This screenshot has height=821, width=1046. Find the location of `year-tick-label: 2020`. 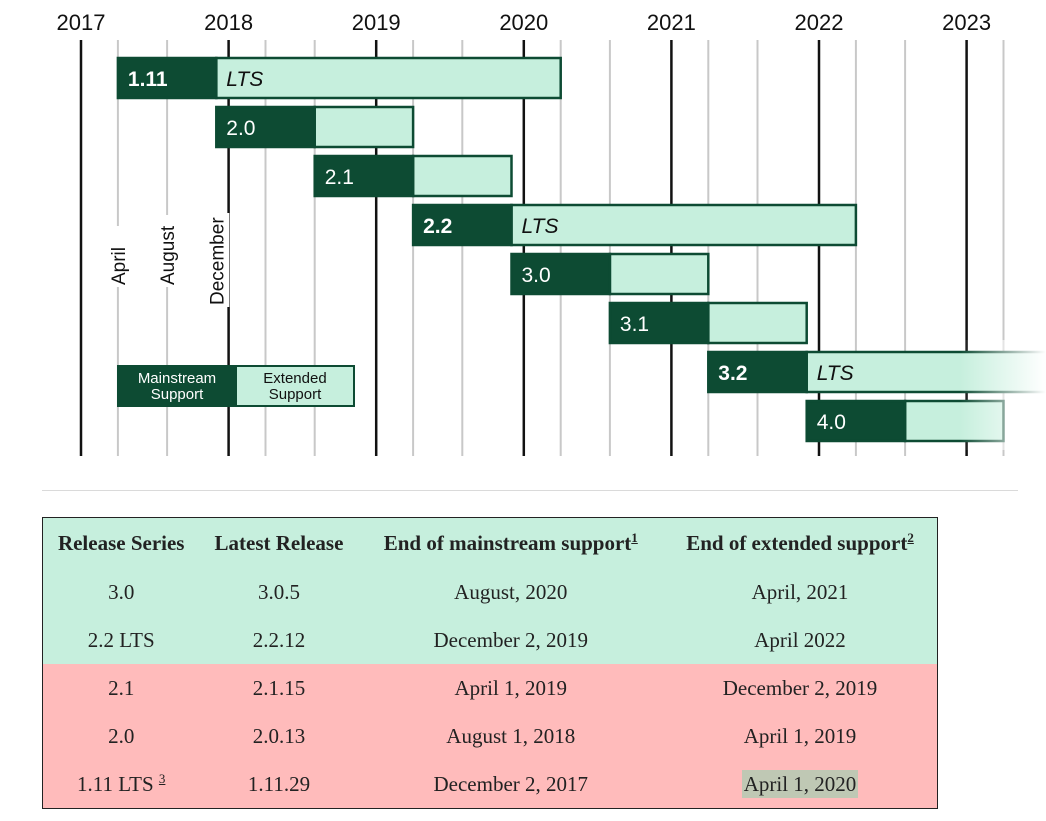

year-tick-label: 2020 is located at coordinates (523, 22).